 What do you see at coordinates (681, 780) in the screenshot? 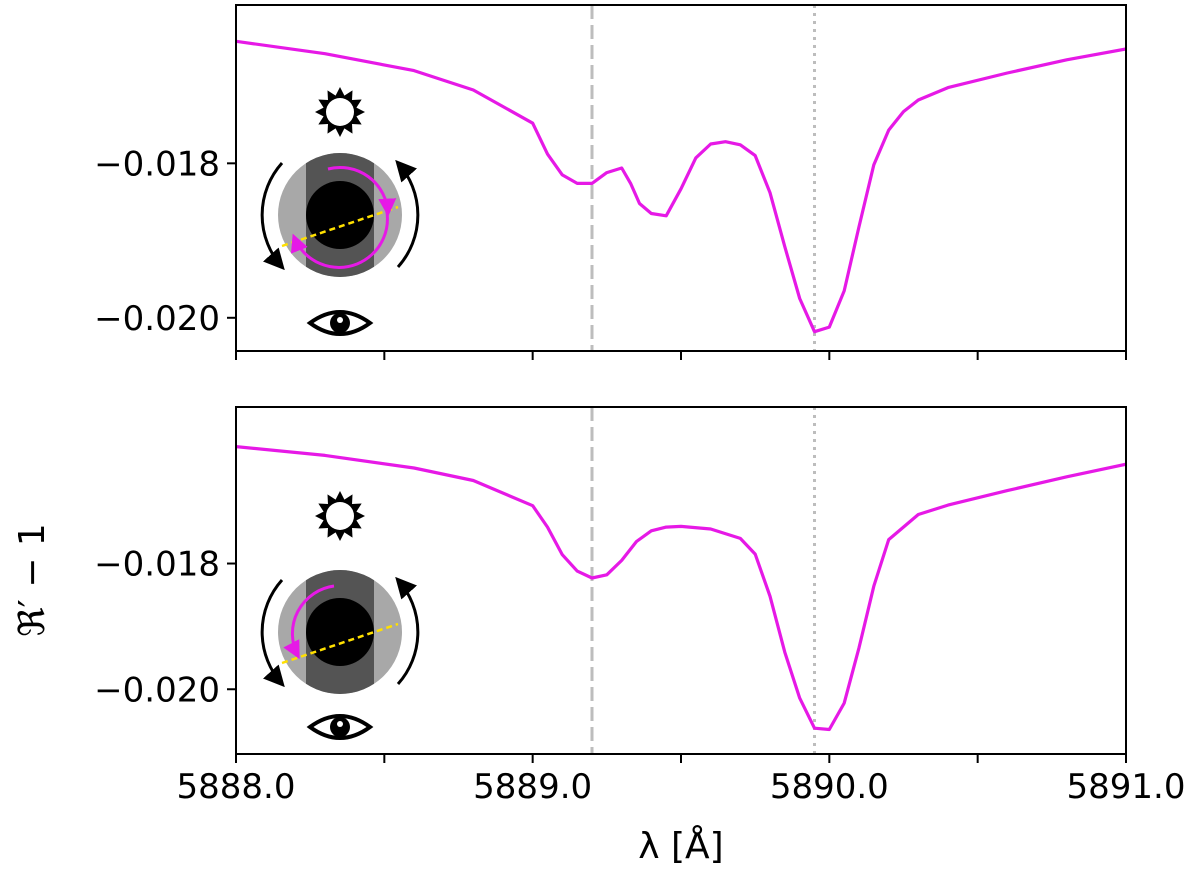
I see `x-ticks-bottom: 5888.0 5889.0 5890.0 5891.0` at bounding box center [681, 780].